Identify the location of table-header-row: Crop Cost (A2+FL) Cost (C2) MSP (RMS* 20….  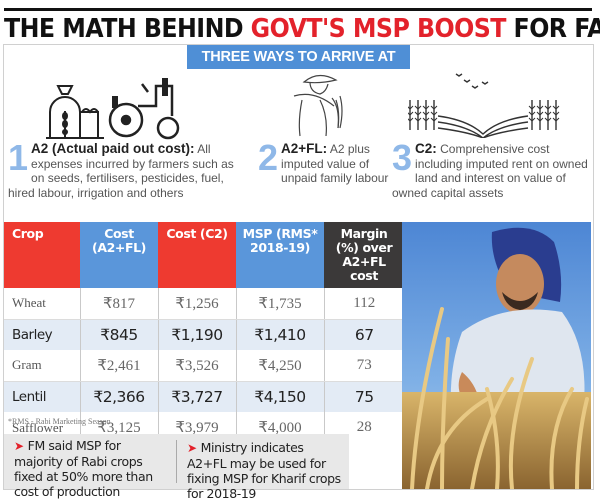
(204, 255).